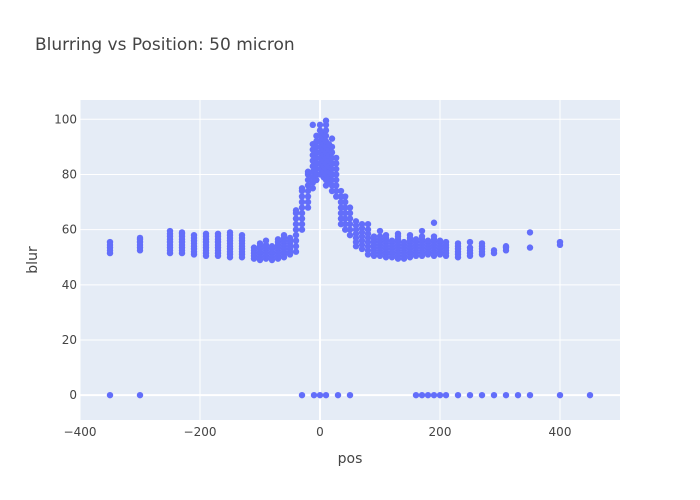 Image resolution: width=700 pixels, height=500 pixels. I want to click on x-tick-label: 200, so click(440, 432).